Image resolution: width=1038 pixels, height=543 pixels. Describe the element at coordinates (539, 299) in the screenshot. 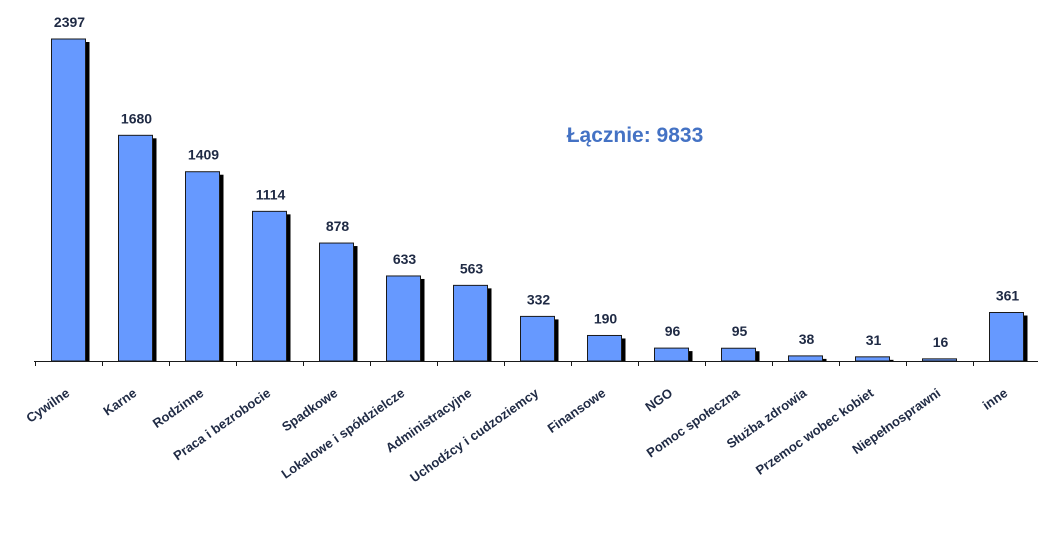

I see `value-label-7: 332` at that location.